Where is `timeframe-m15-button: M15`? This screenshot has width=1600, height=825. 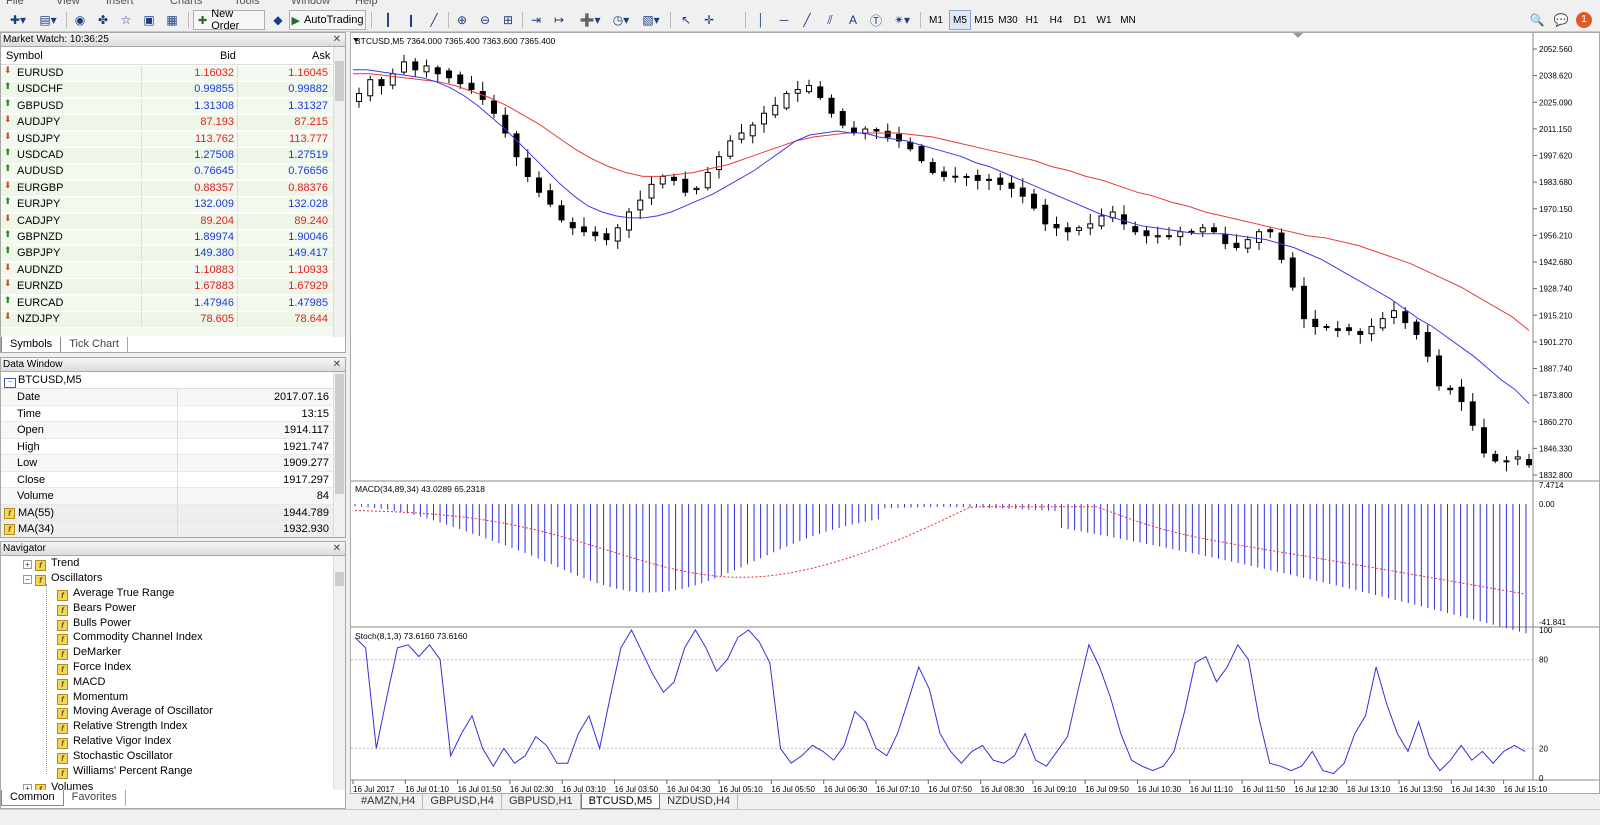
timeframe-m15-button: M15 is located at coordinates (984, 20).